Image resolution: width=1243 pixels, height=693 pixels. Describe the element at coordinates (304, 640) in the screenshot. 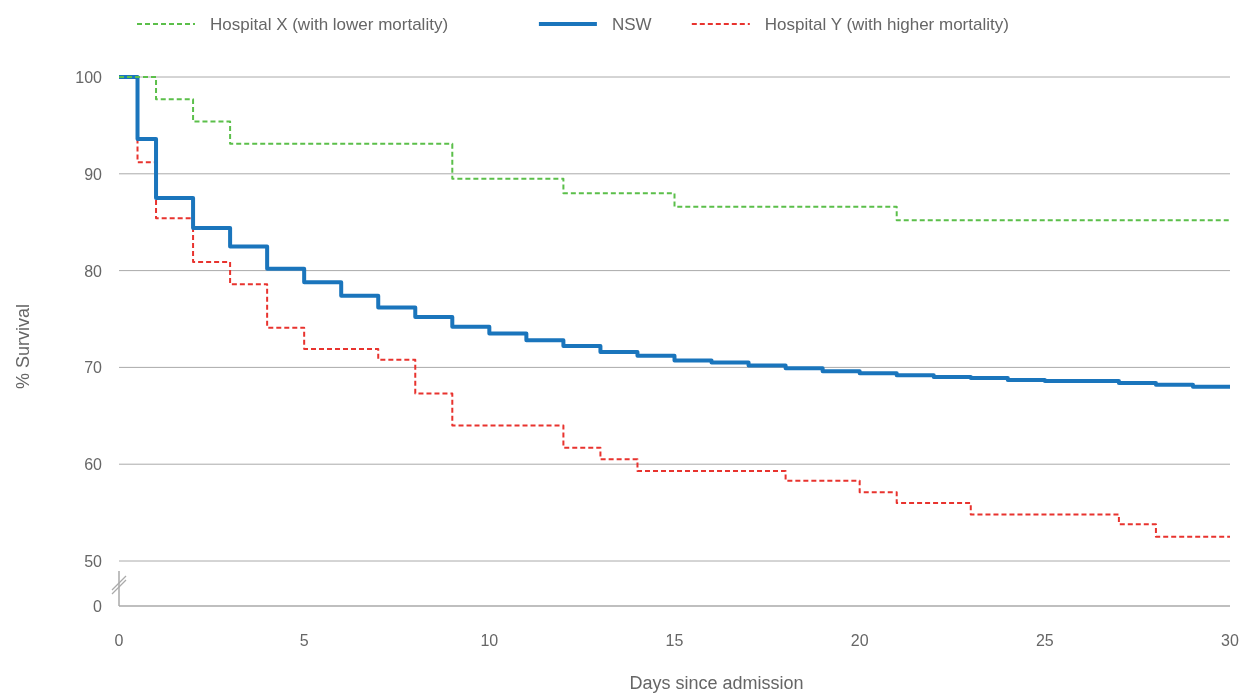

I see `x-tick-label: 5` at that location.